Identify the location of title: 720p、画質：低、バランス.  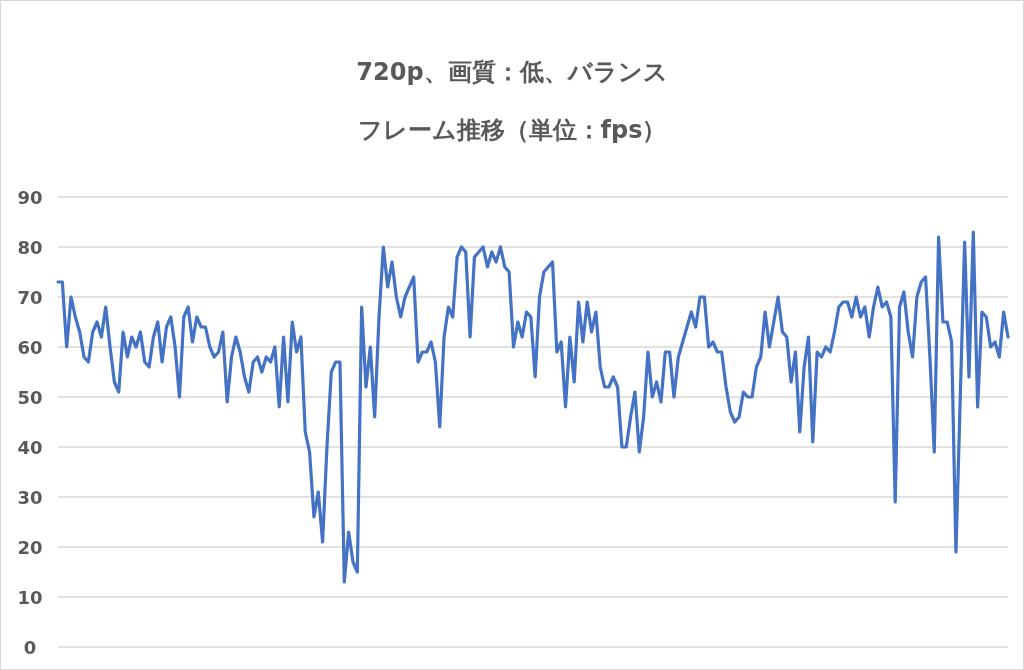
(512, 72).